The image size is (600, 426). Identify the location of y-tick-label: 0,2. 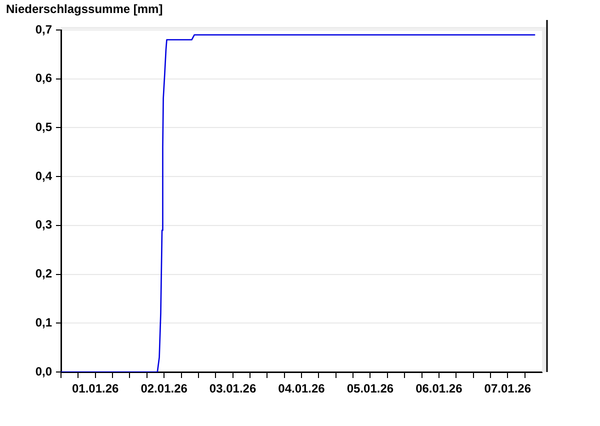
(43, 273).